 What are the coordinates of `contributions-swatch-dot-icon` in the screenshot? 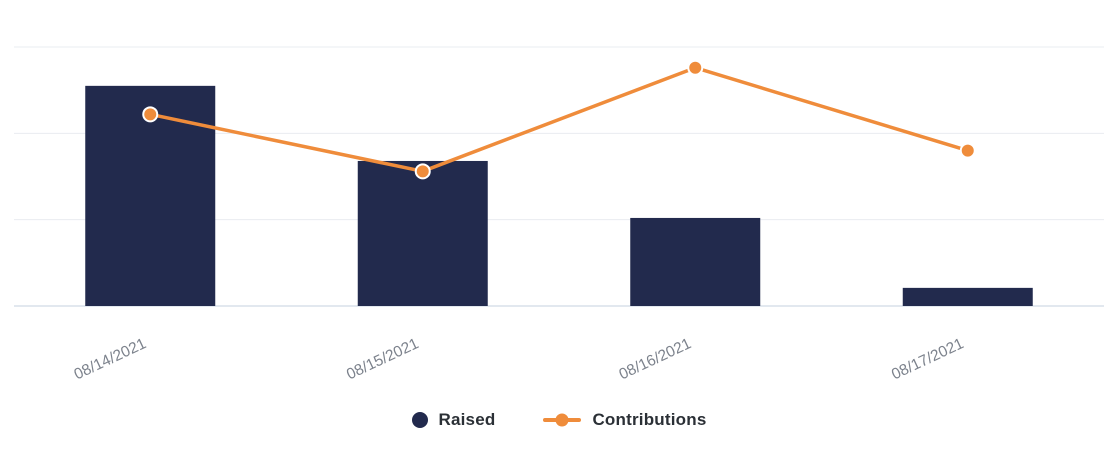 It's located at (562, 420).